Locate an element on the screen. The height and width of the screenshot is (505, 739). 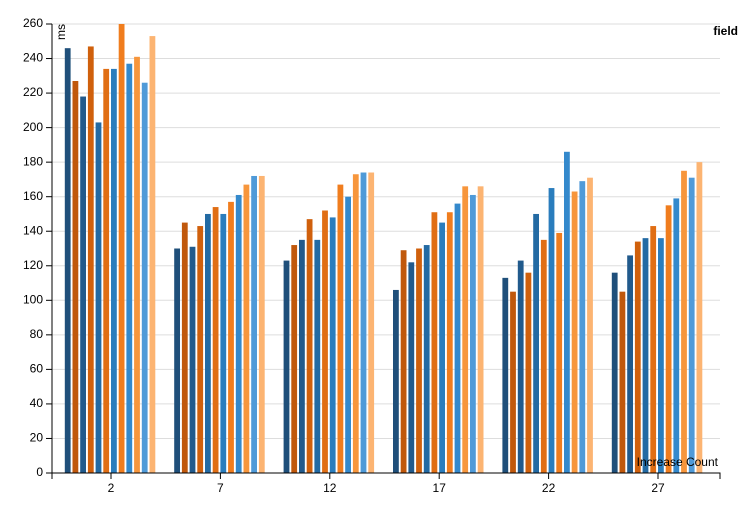
x-tick-label: 12 is located at coordinates (330, 488).